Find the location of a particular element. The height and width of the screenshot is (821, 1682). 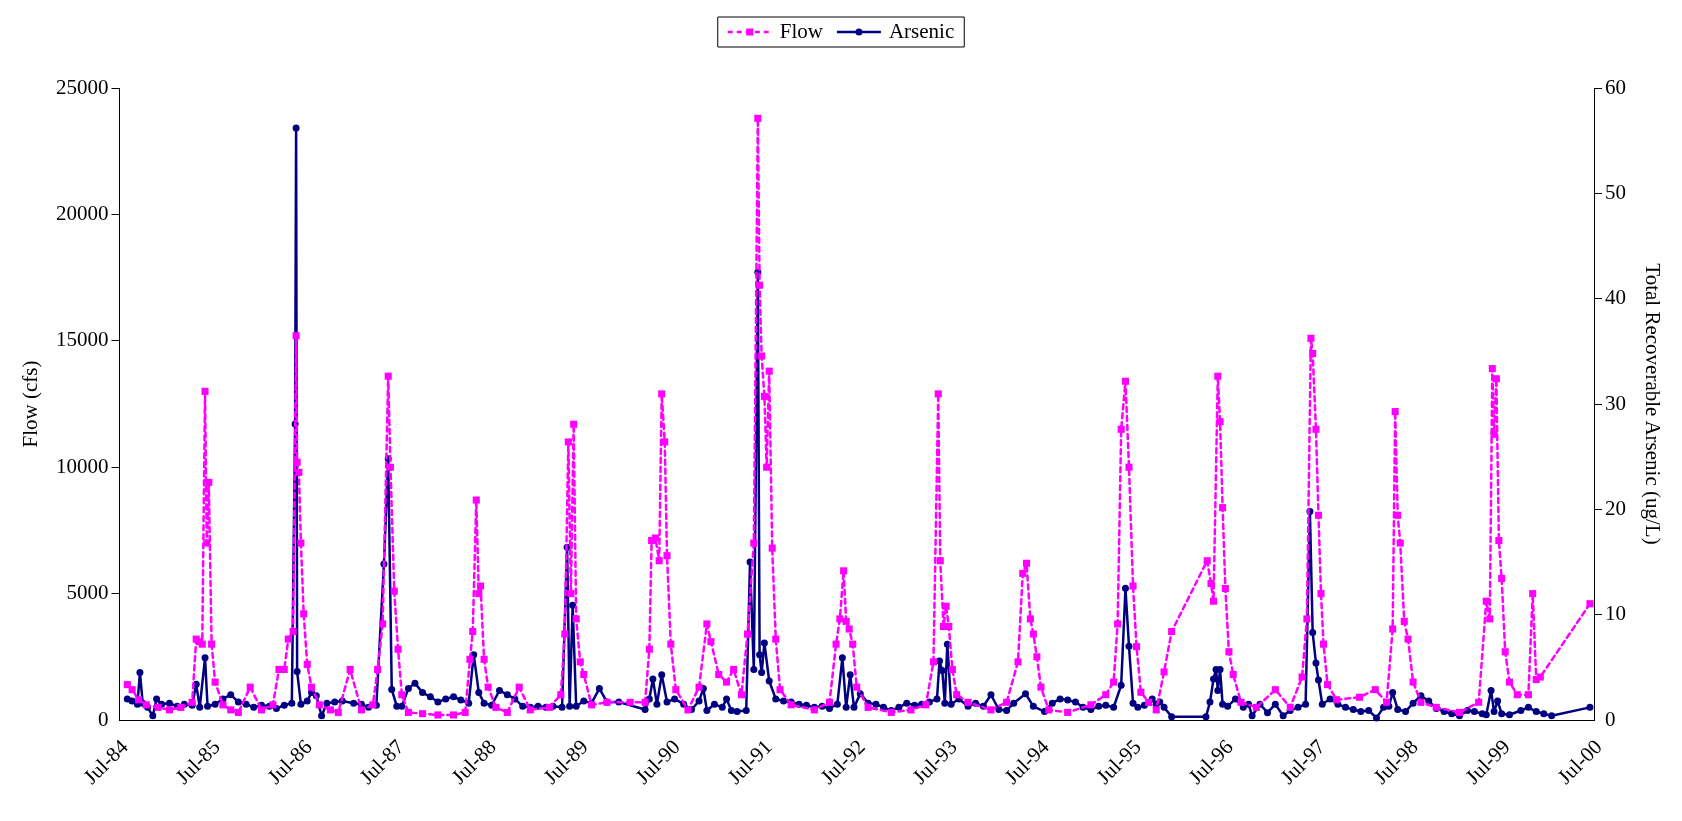

y-axis-title: Flow (cfs) is located at coordinates (29, 404).